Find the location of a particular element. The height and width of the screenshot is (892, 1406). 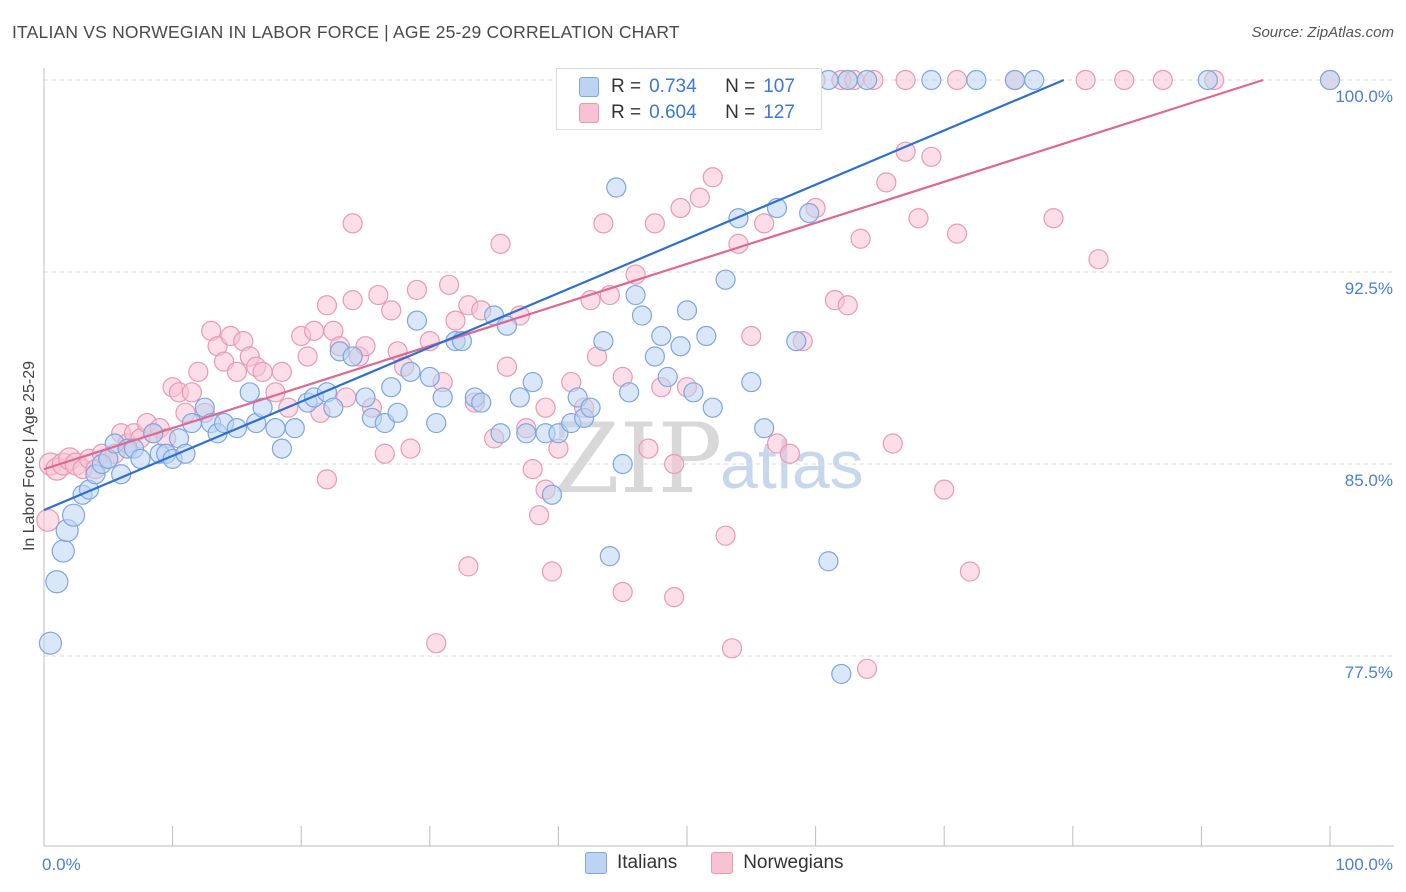

legend-r-value: 0.604 is located at coordinates (673, 112).